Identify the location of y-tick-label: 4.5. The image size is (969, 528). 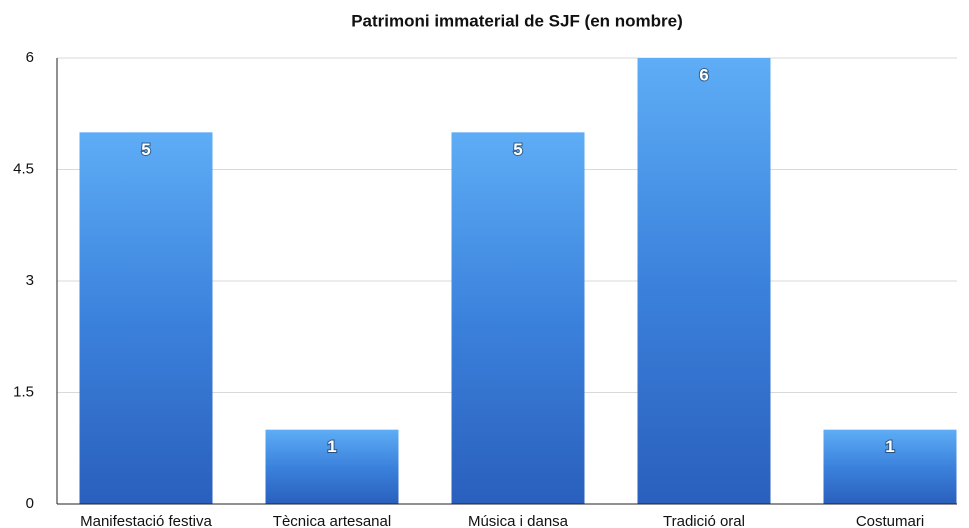
(23, 168).